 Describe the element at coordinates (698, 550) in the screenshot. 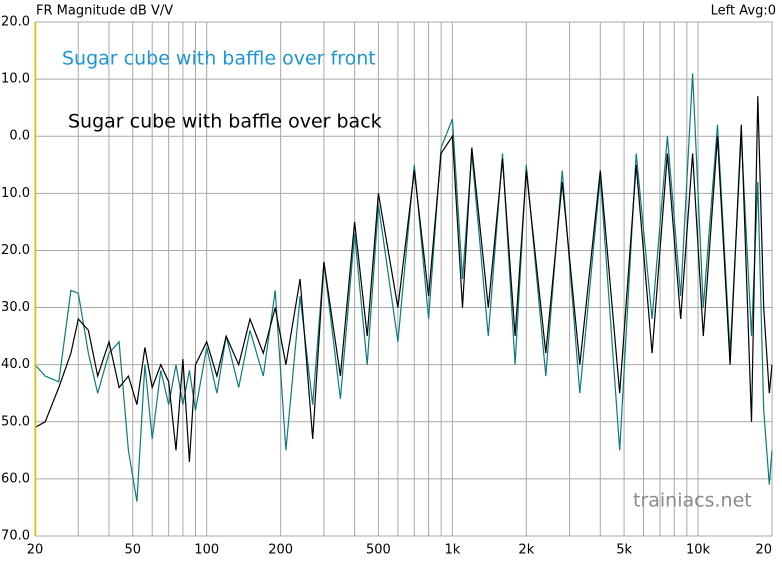

I see `x-tick-label: 10k` at that location.